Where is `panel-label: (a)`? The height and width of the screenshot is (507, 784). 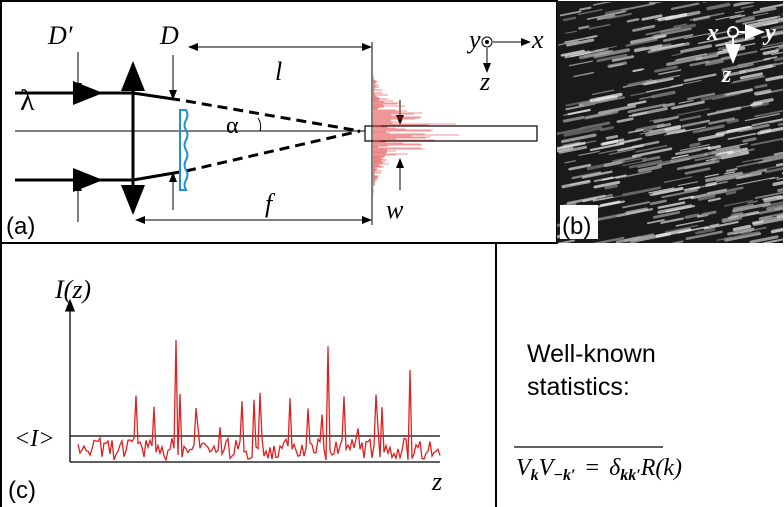
panel-label: (a) is located at coordinates (20, 226).